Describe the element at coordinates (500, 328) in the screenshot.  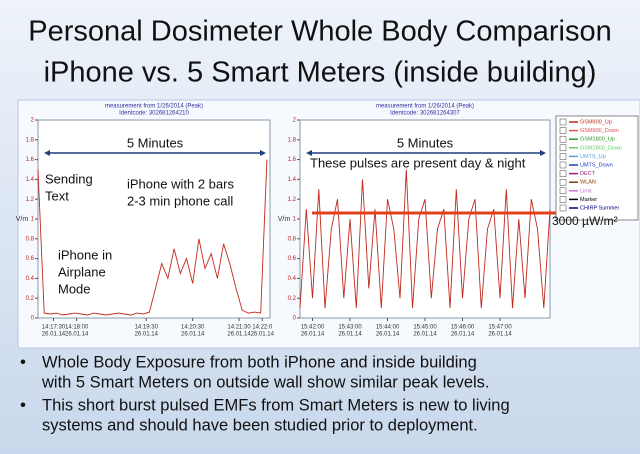
I see `x-tick-label: 15:47:00` at that location.